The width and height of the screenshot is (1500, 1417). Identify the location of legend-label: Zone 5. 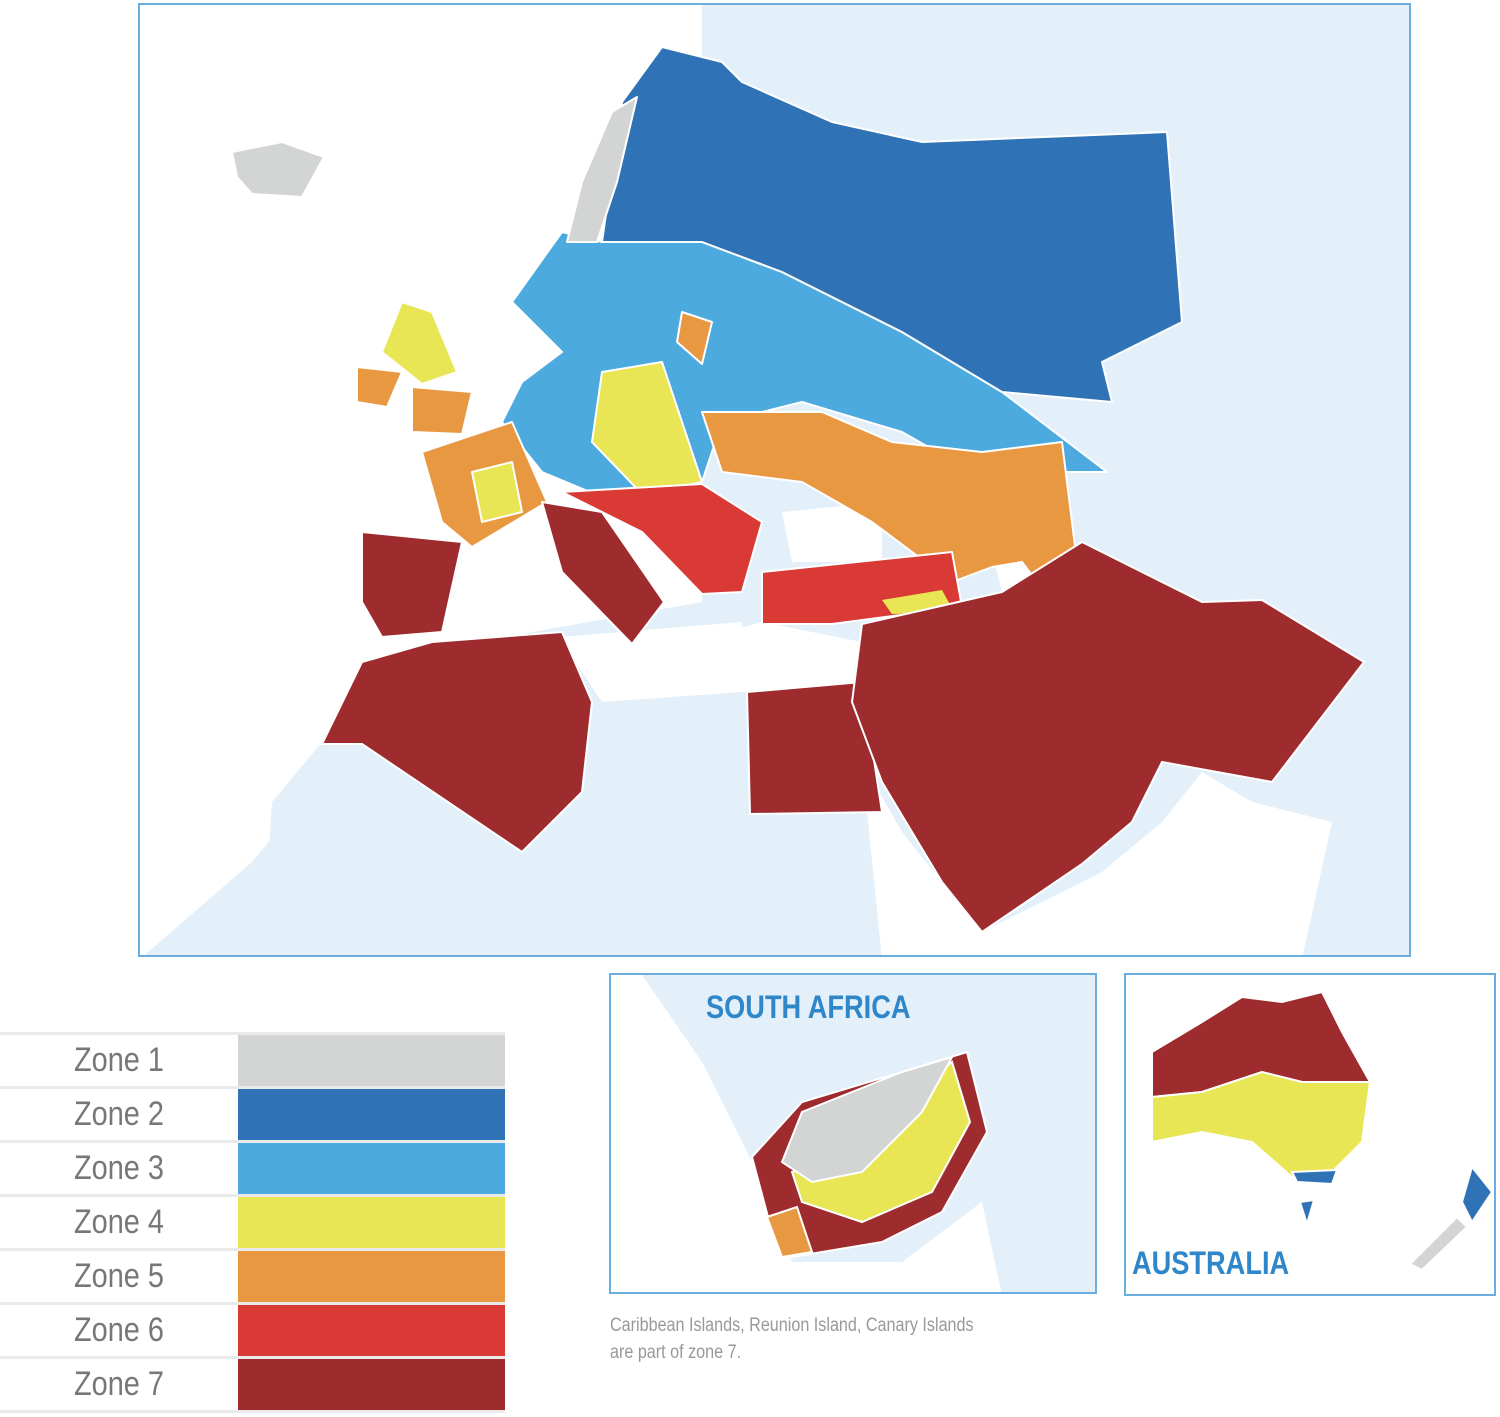
(119, 1276).